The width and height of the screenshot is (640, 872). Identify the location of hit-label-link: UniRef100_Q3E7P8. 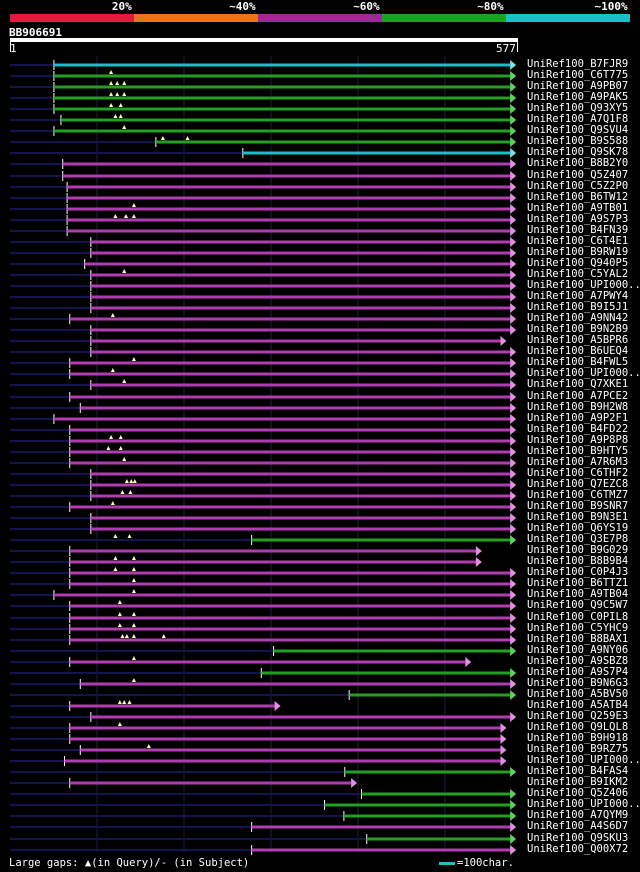
(578, 539).